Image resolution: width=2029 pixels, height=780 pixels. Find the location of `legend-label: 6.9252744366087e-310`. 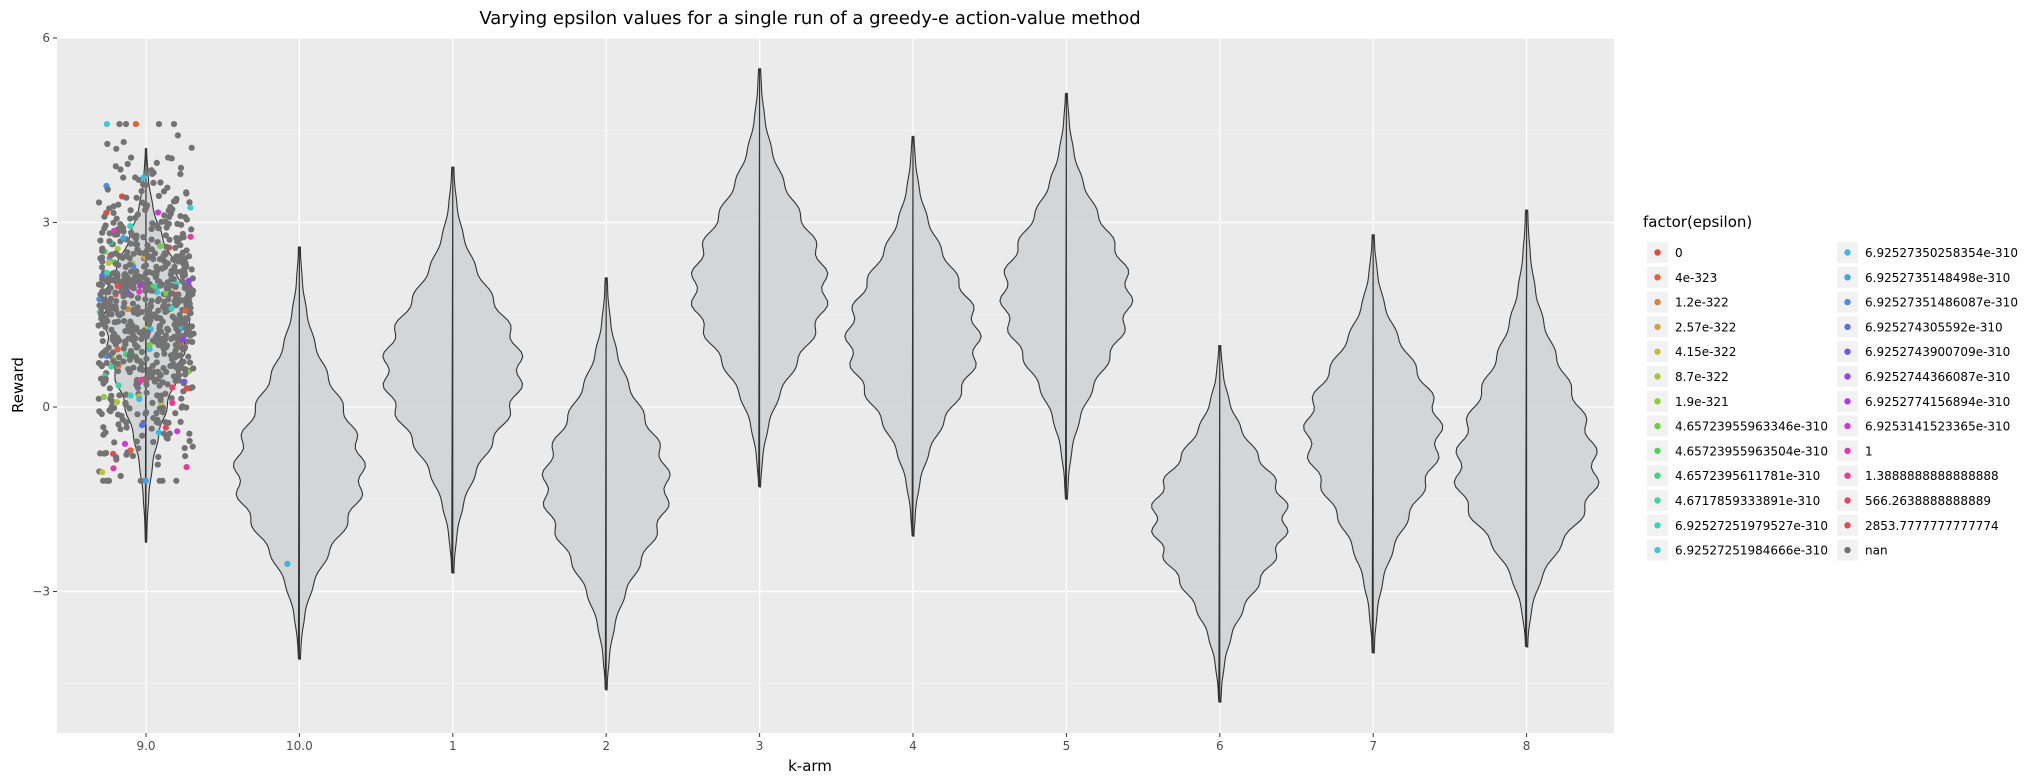

legend-label: 6.9252744366087e-310 is located at coordinates (1937, 377).